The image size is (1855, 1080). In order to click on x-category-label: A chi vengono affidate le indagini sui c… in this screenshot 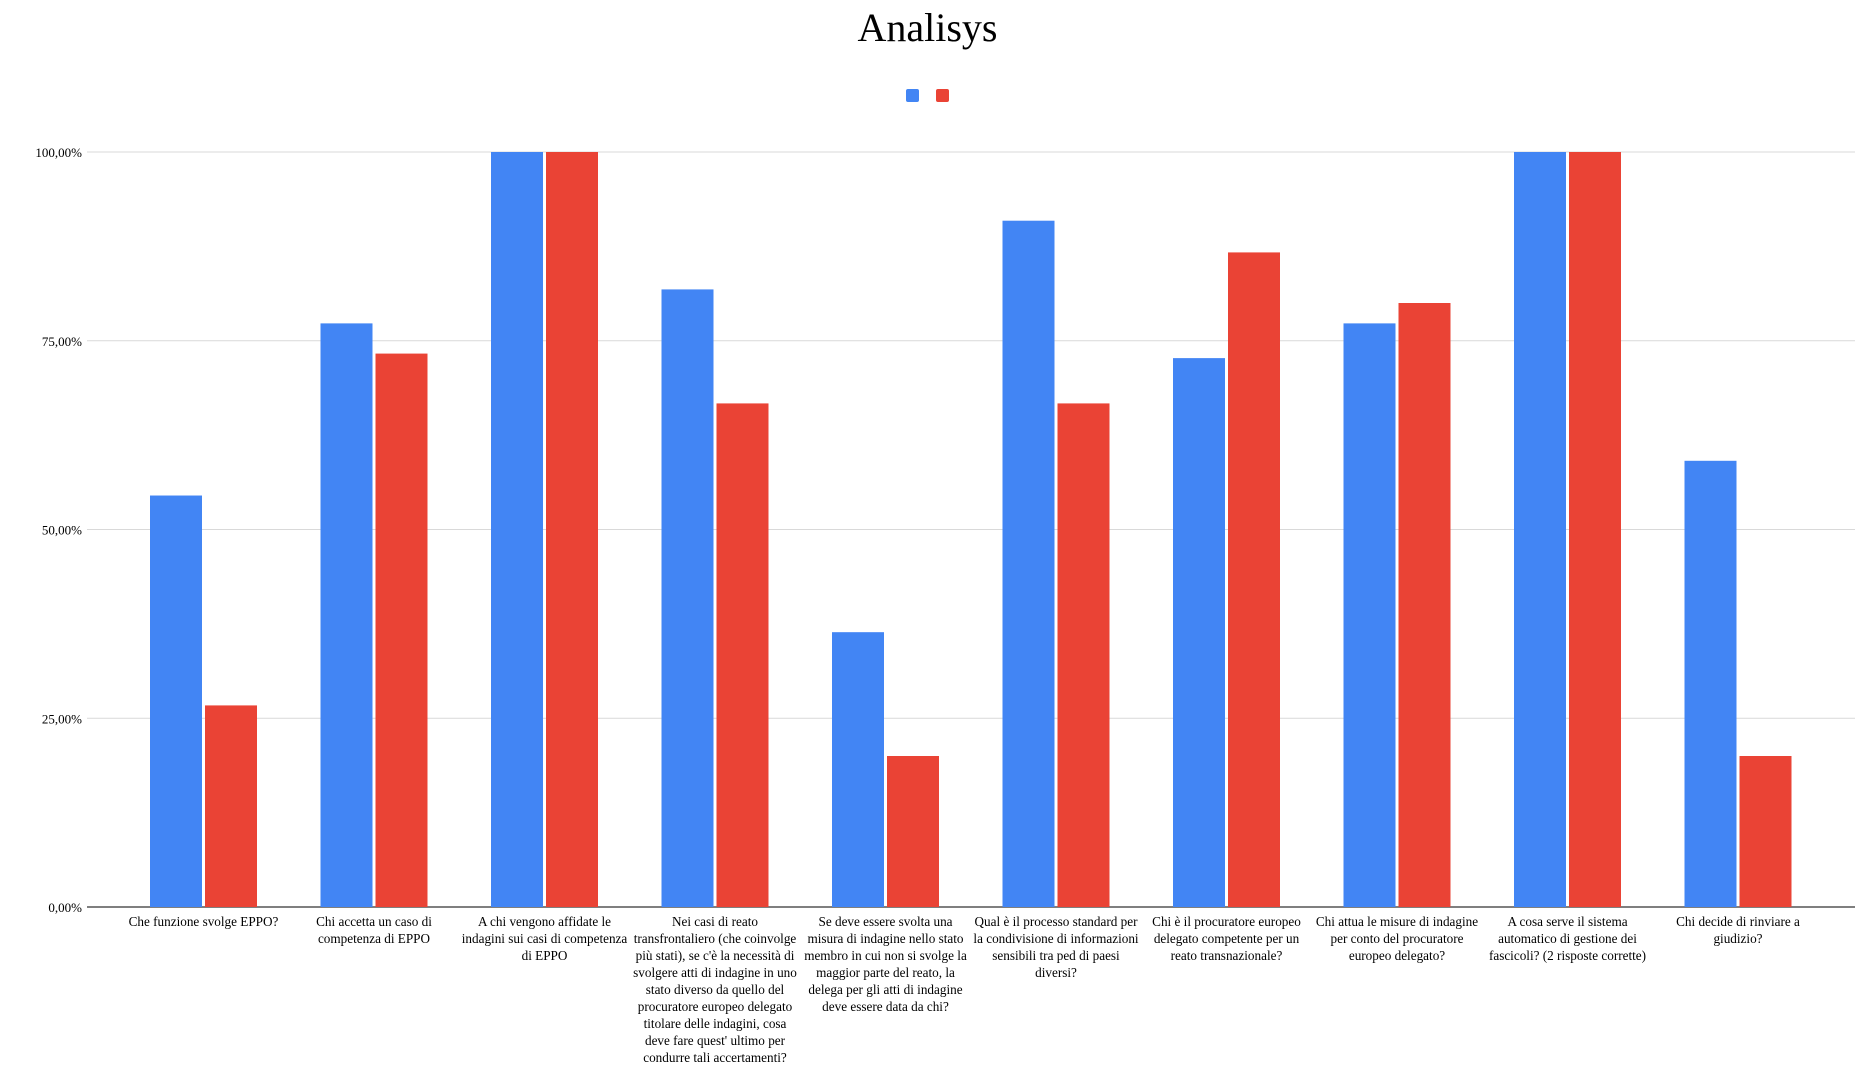, I will do `click(544, 938)`.